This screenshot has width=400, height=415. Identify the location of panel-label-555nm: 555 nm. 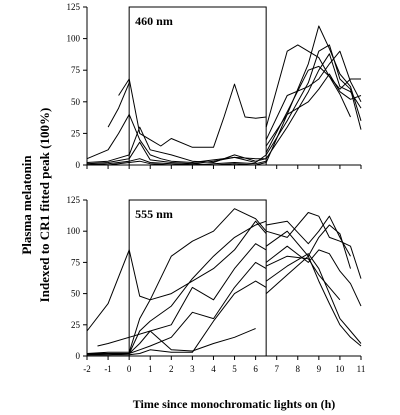
(154, 214).